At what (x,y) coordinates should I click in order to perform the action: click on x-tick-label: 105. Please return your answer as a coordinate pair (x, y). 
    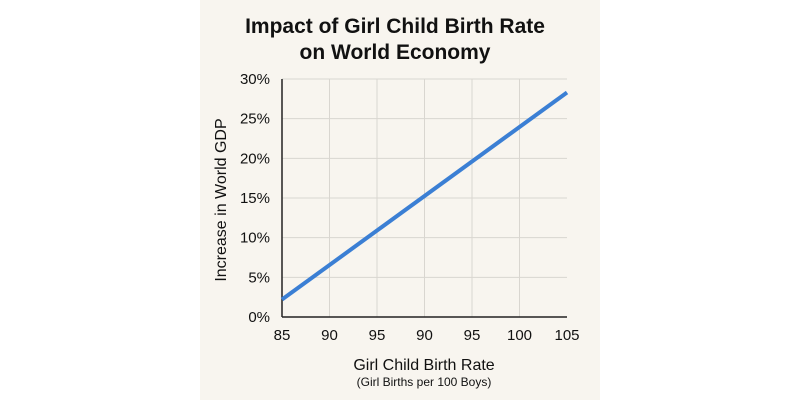
    Looking at the image, I should click on (566, 335).